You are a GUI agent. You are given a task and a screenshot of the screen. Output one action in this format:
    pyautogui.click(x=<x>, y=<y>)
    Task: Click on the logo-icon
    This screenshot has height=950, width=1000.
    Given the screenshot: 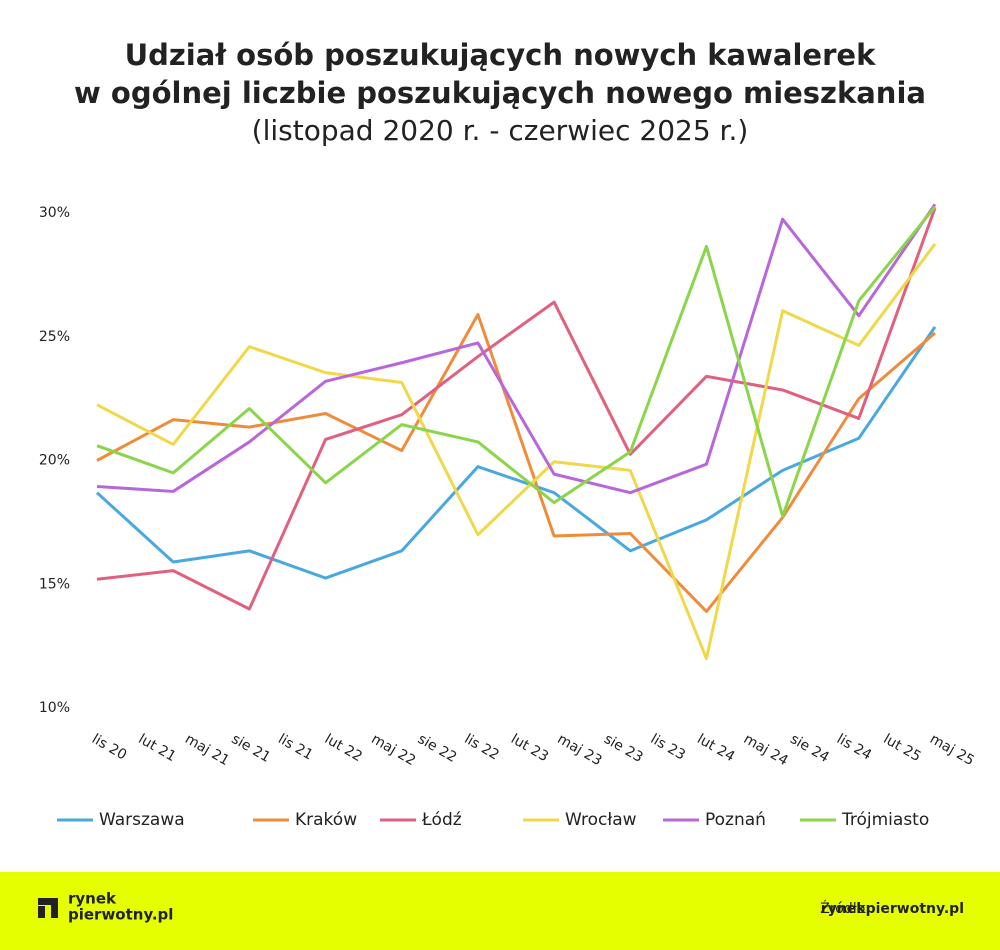 What is the action you would take?
    pyautogui.click(x=48, y=908)
    